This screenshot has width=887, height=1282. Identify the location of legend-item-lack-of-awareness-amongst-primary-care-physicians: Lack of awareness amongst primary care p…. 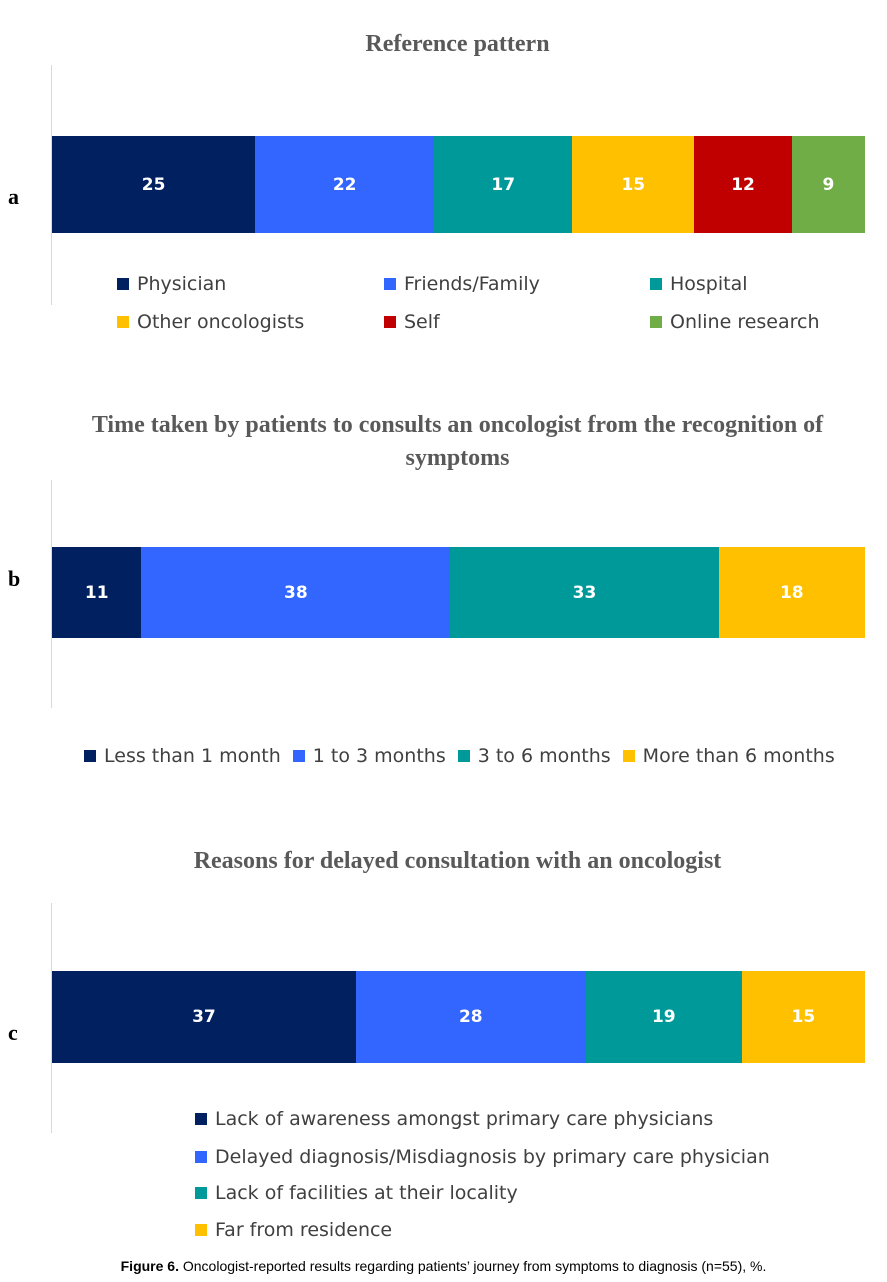
(454, 1119).